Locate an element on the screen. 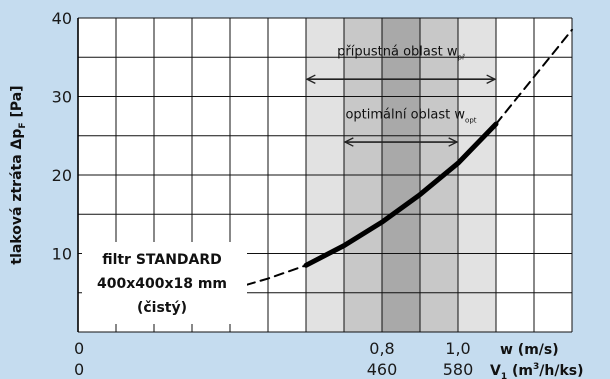 Image resolution: width=610 pixels, height=379 pixels. filter-label-box is located at coordinates (164, 283).